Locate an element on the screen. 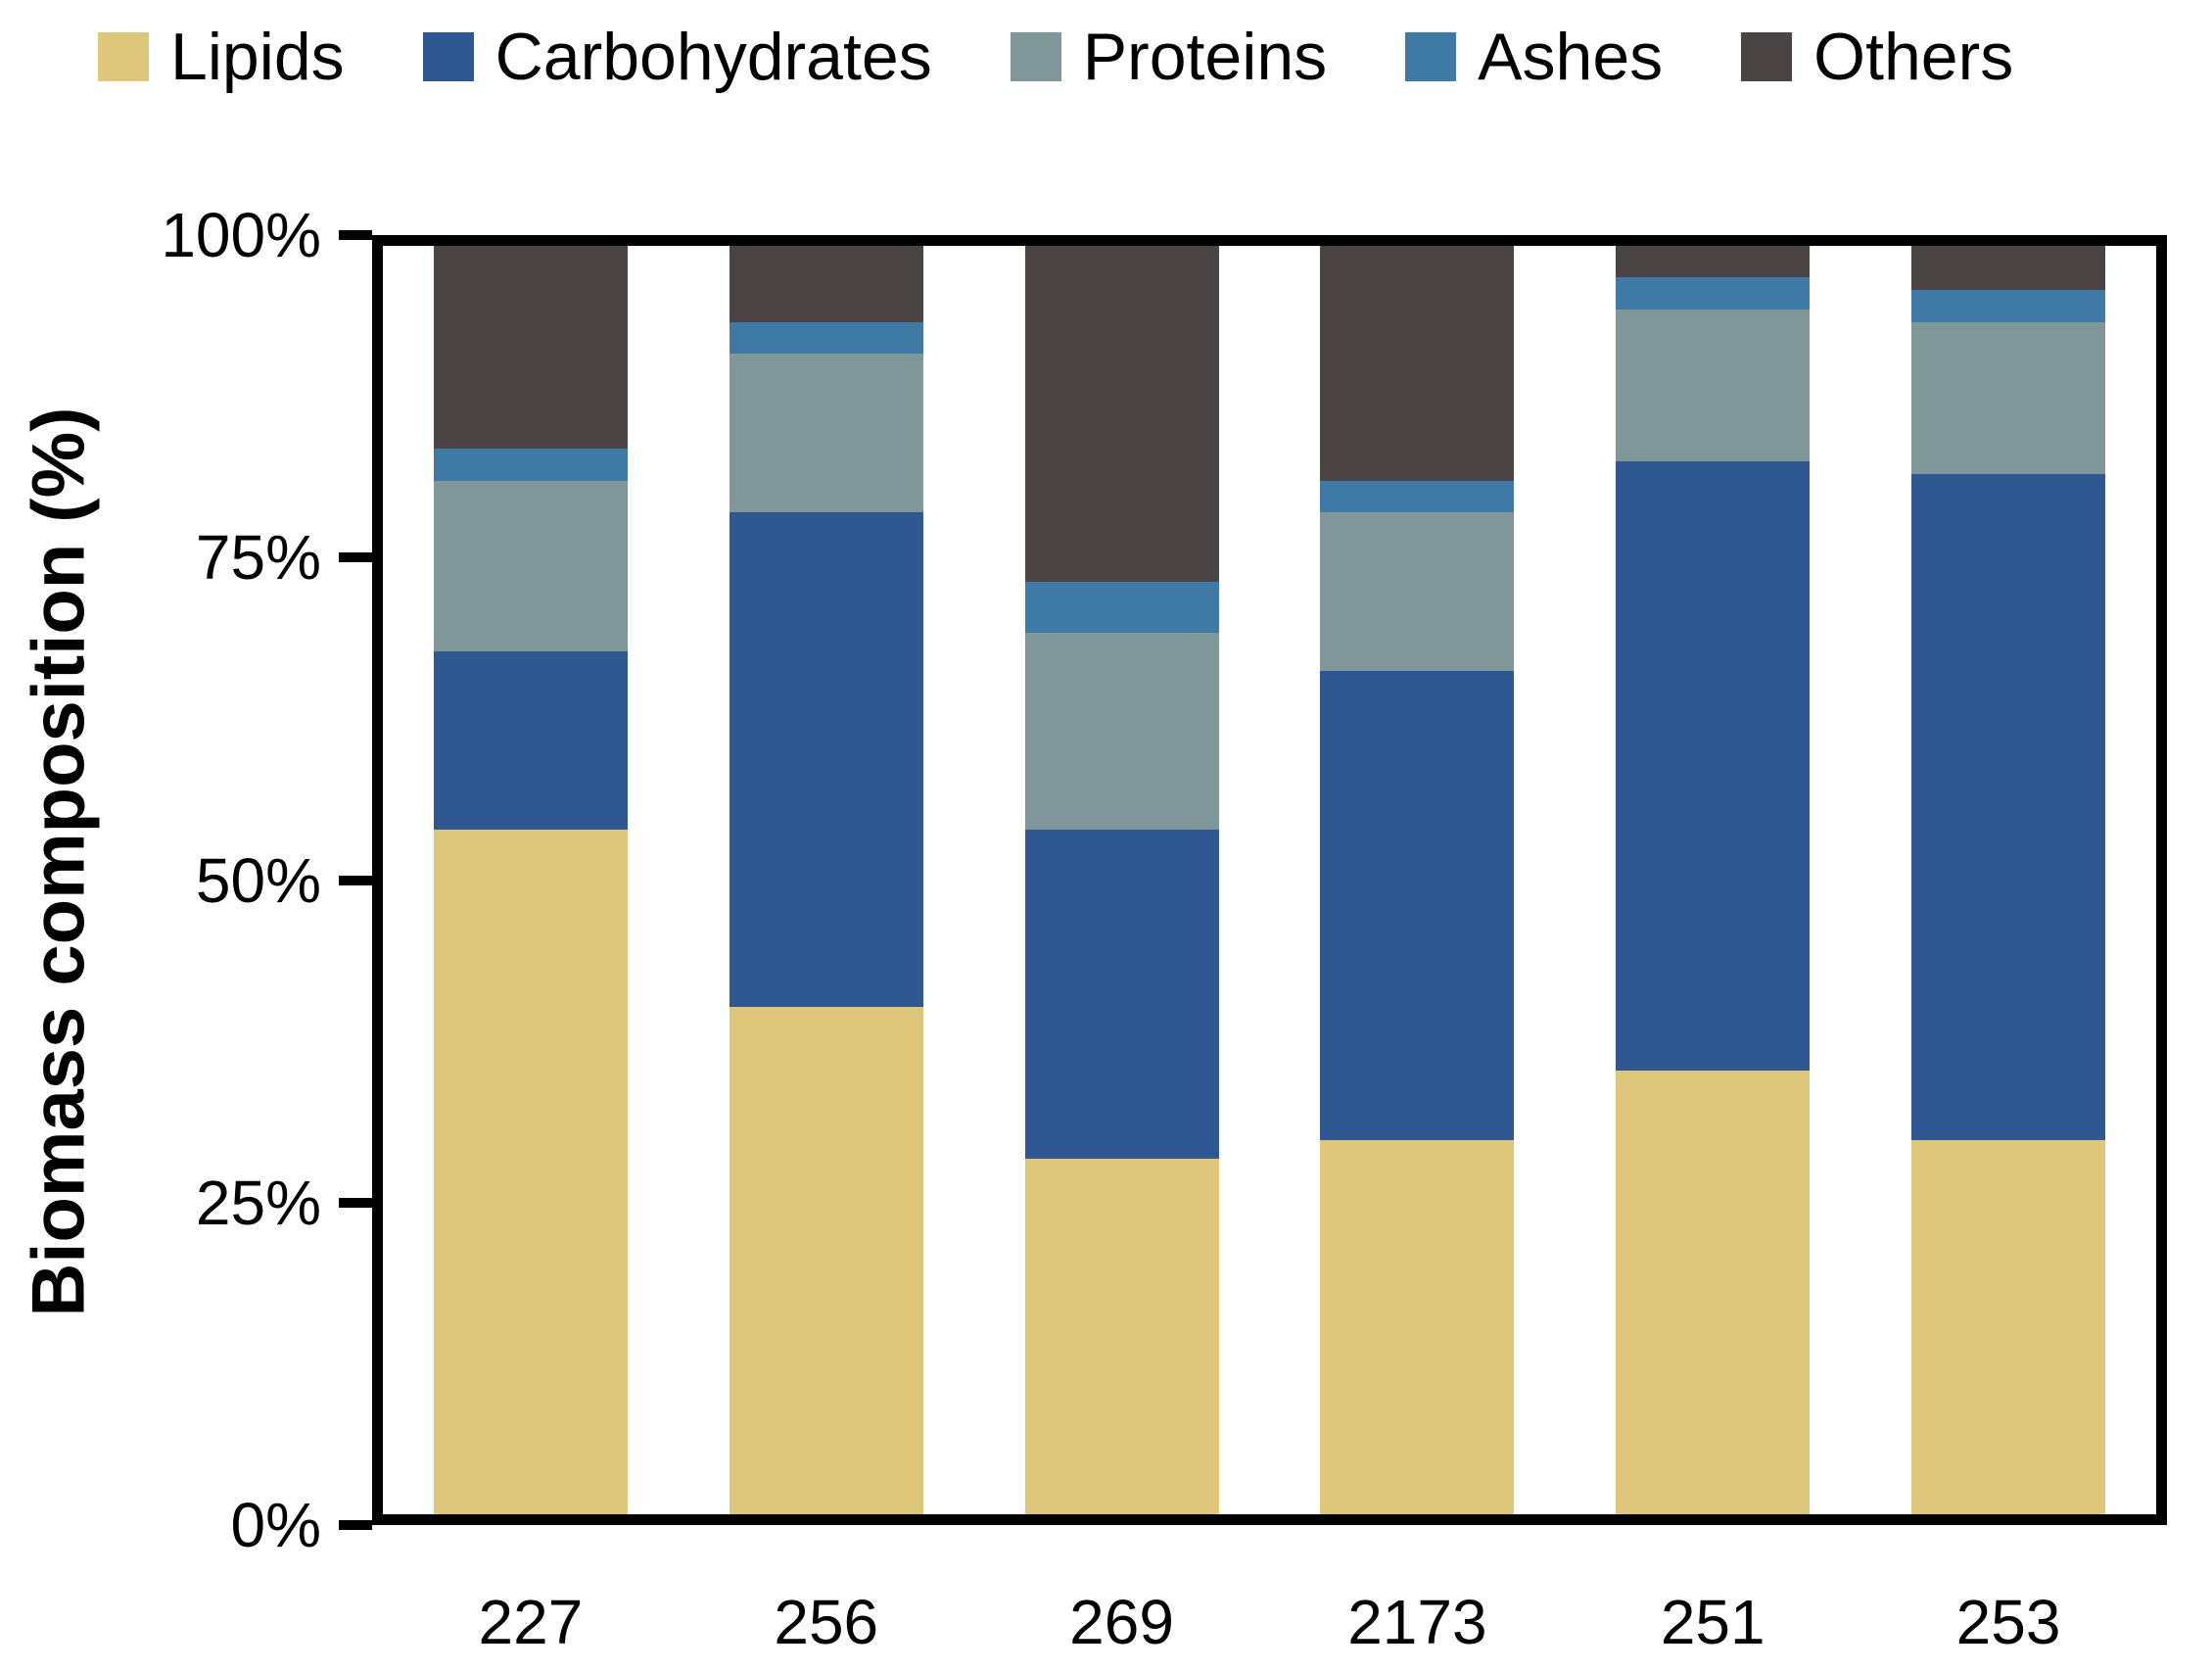  x-tick-label: 269 is located at coordinates (1121, 1622).